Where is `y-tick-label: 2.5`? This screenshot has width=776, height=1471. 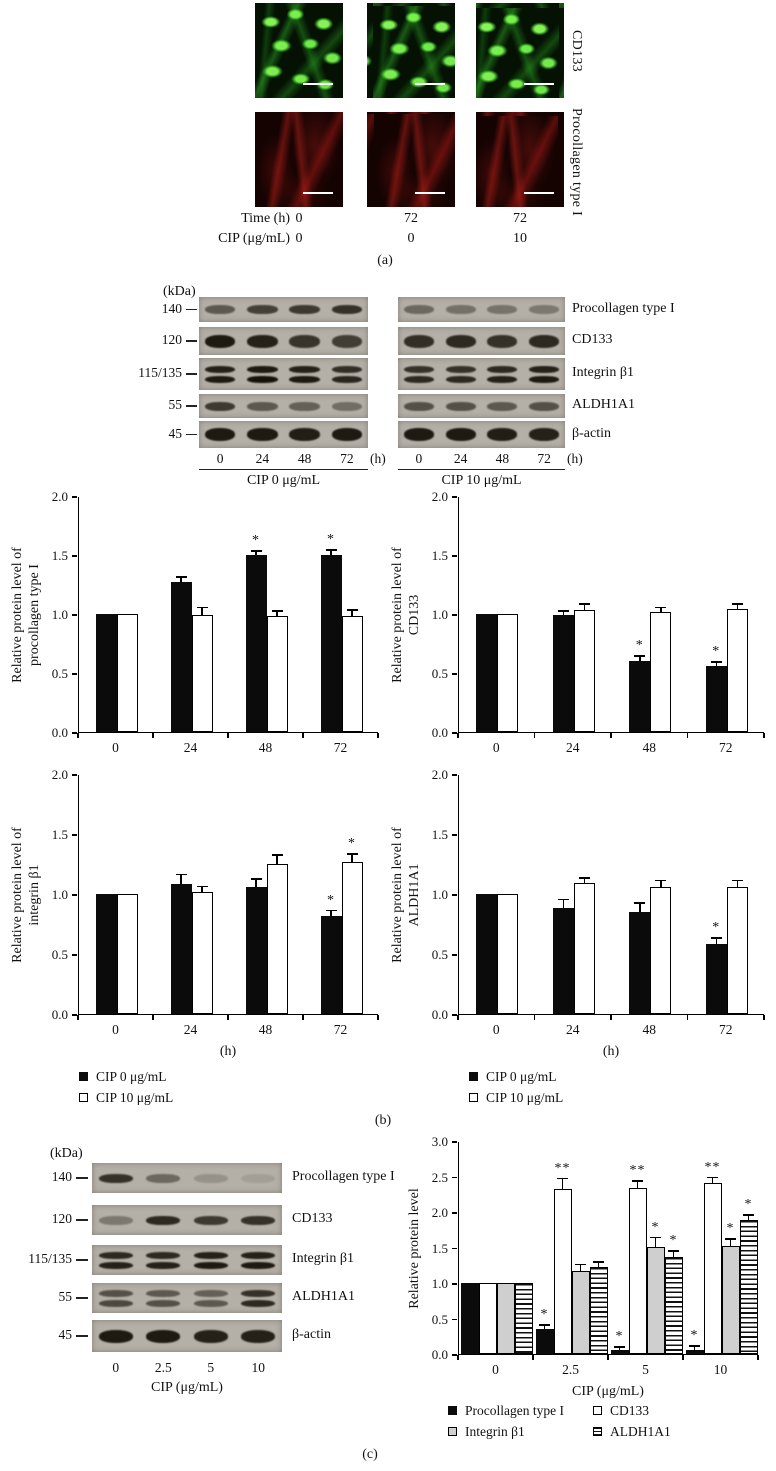 y-tick-label: 2.5 is located at coordinates (439, 1177).